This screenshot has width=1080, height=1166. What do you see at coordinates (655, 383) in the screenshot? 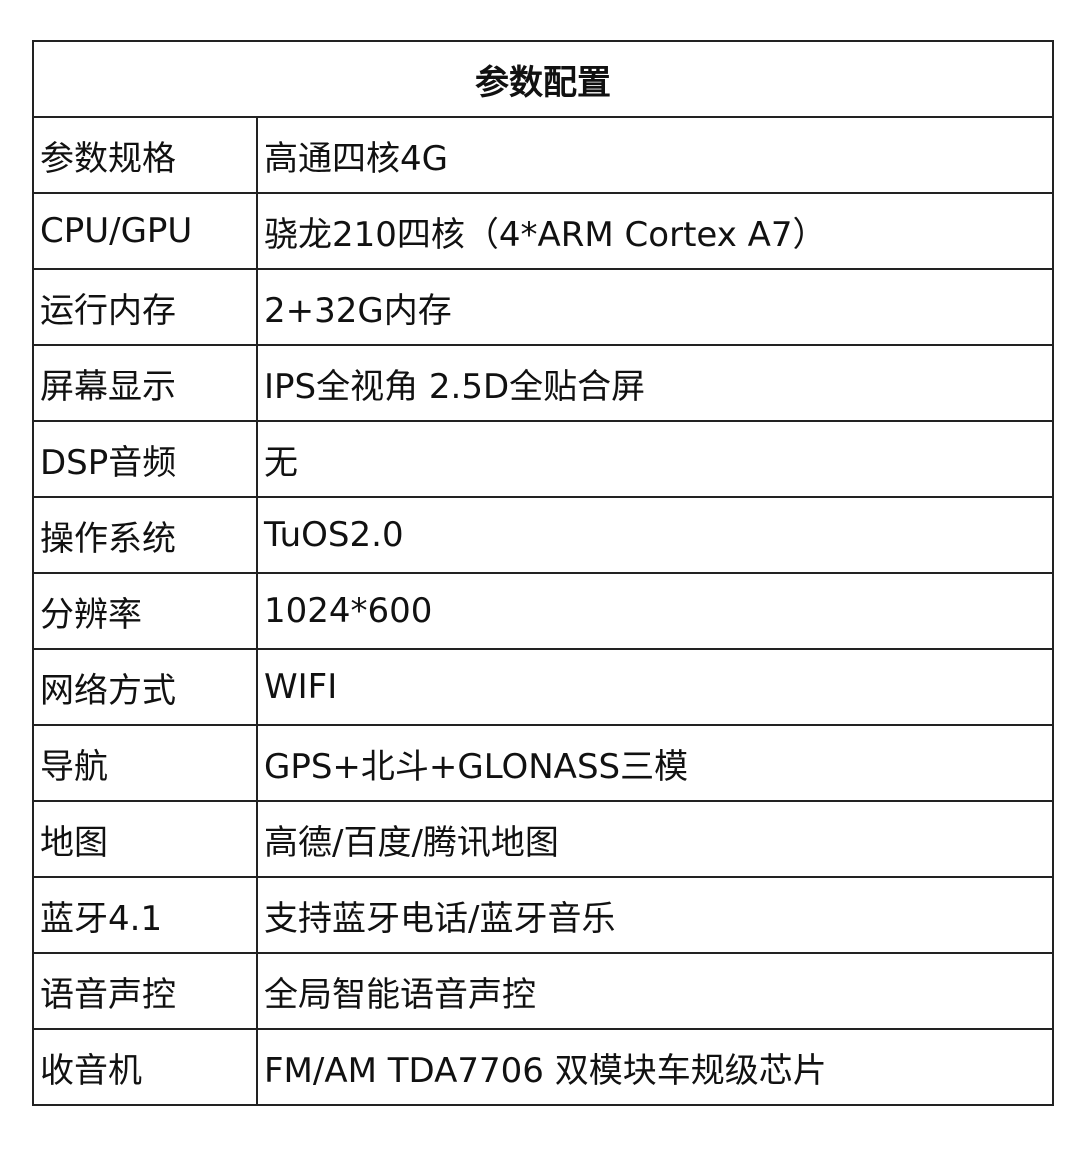
I see `spec-value: IPS全视角 2.5D全贴合屏` at bounding box center [655, 383].